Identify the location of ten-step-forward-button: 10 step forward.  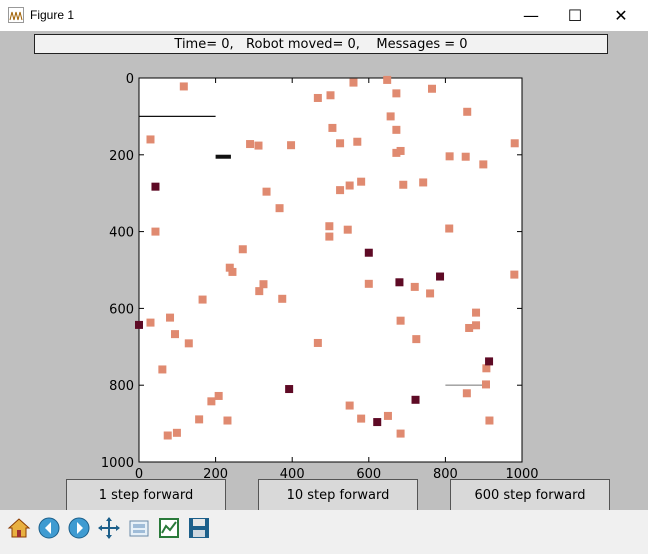
(338, 495).